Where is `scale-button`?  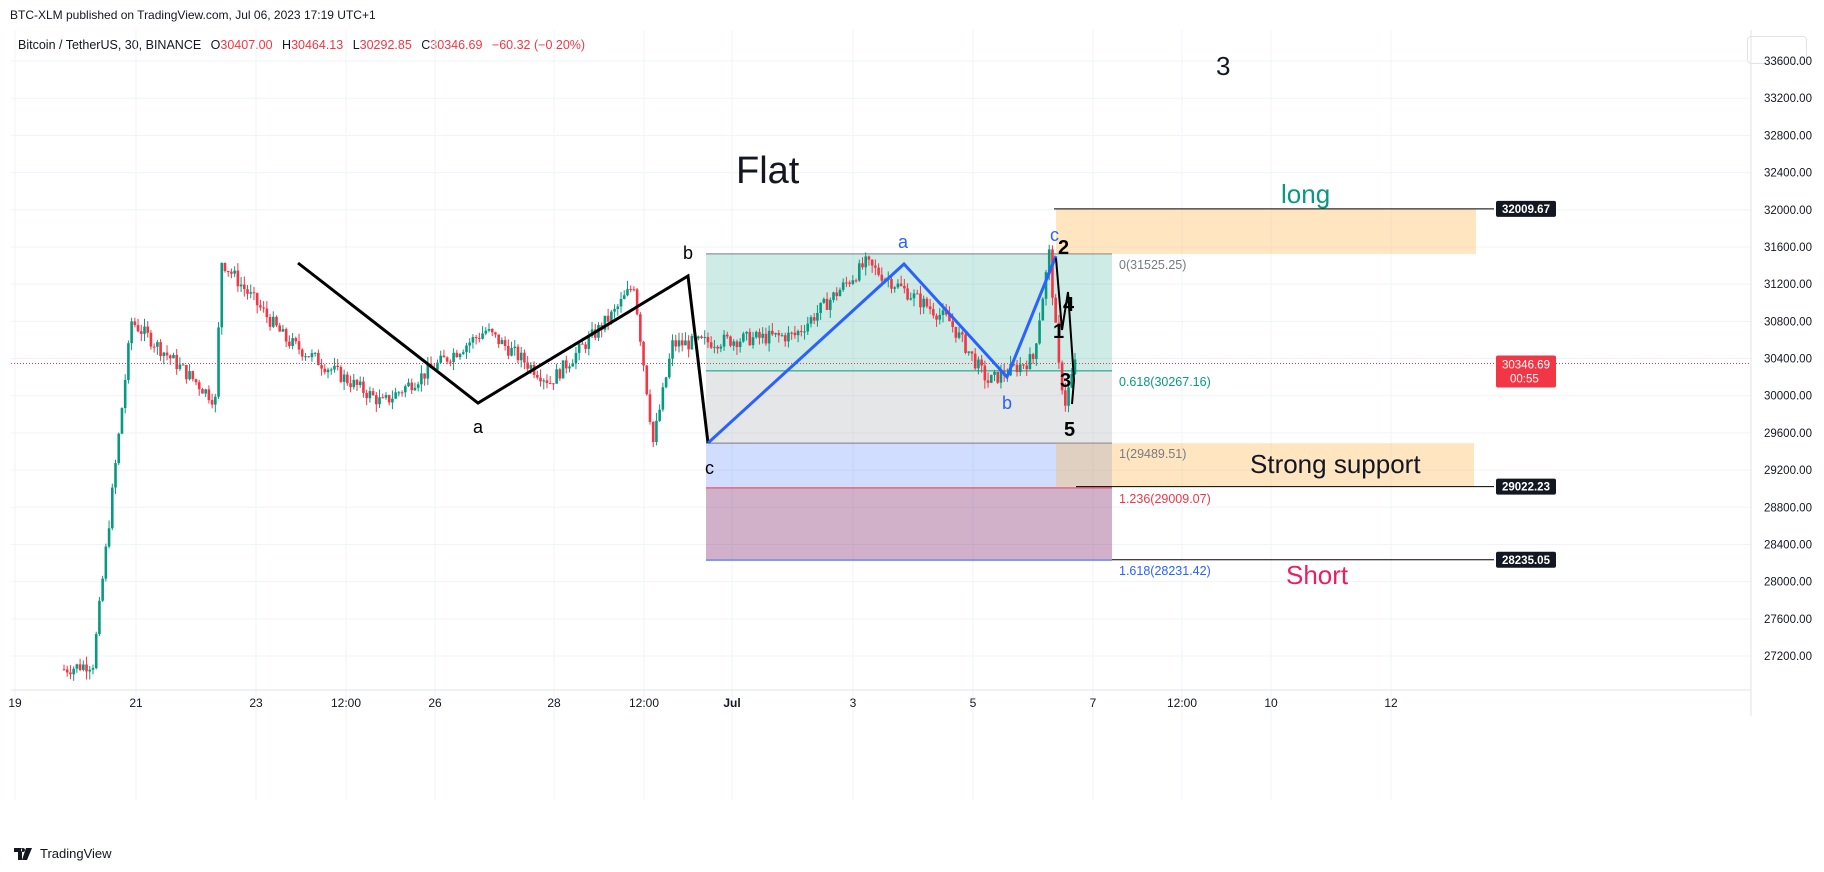
scale-button is located at coordinates (1777, 50).